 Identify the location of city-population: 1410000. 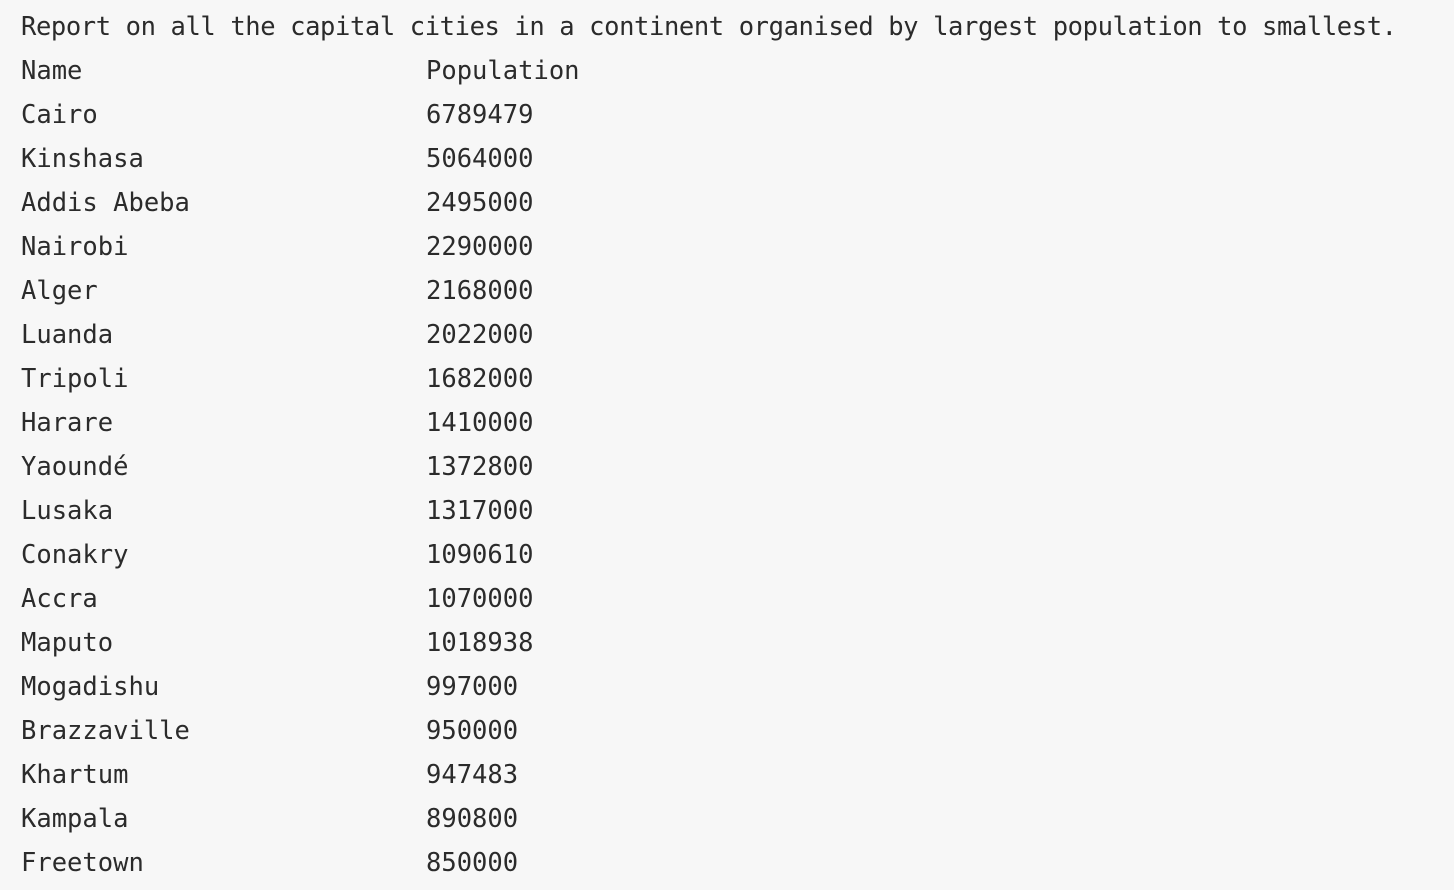
(480, 423).